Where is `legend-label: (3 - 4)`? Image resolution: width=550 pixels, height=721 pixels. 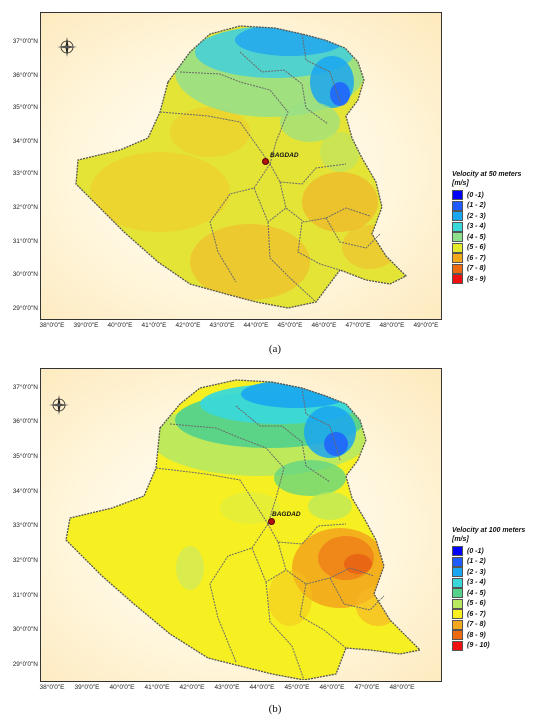 legend-label: (3 - 4) is located at coordinates (476, 583).